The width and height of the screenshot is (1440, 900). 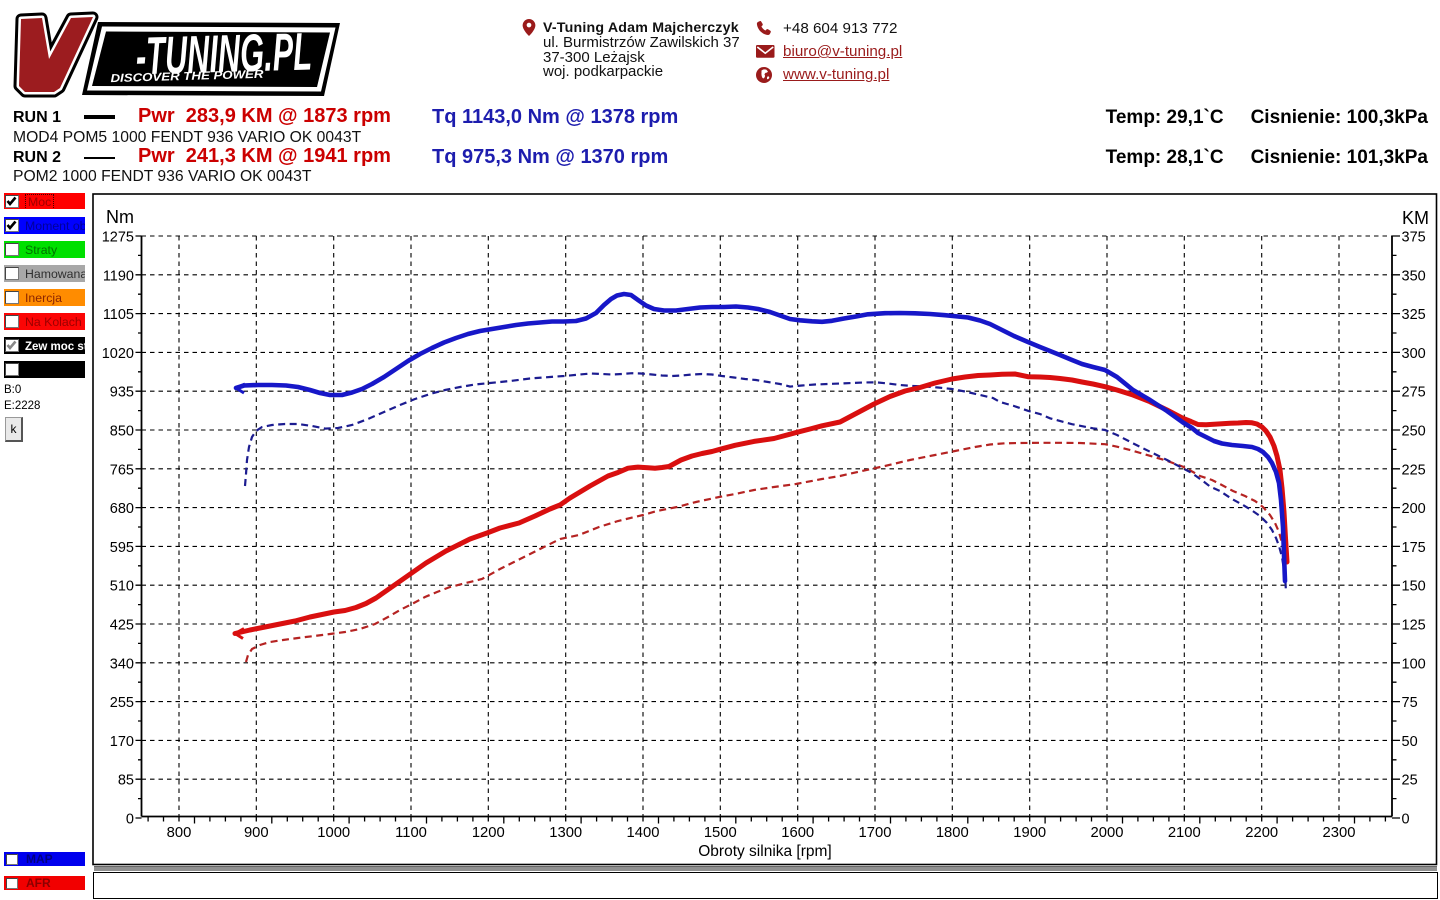 I want to click on svg-text: 25, so click(x=1410, y=781).